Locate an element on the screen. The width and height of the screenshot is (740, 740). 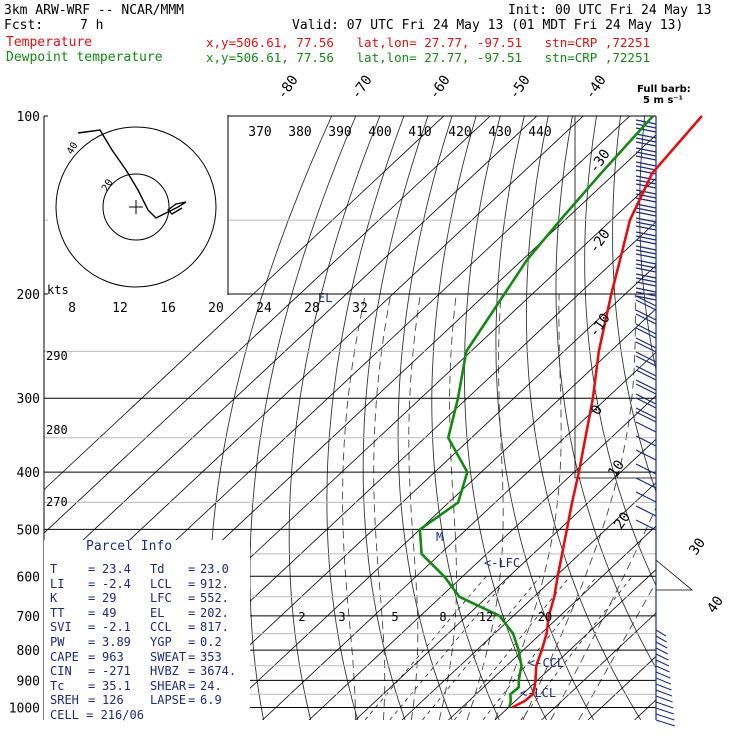
parcel-k1: Tc is located at coordinates (57, 685).